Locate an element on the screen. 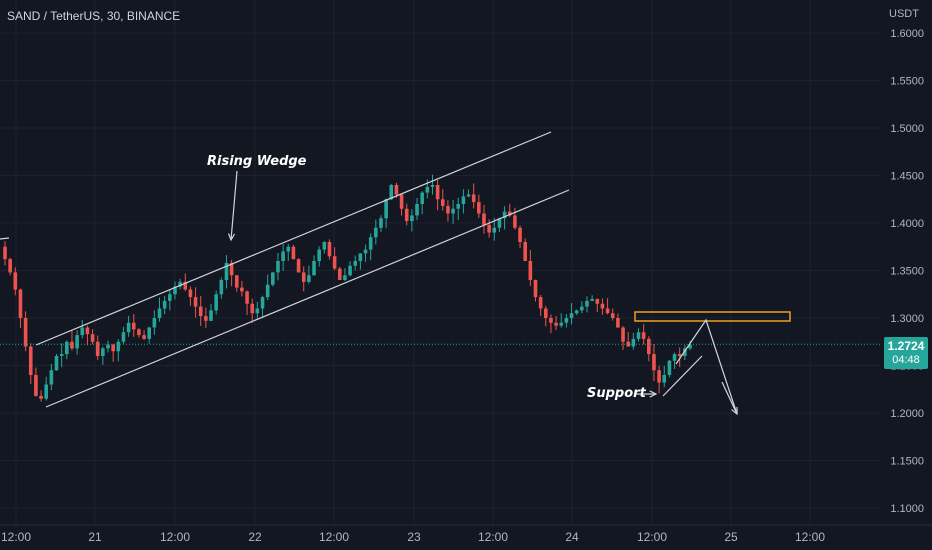  support-callout-arrow-head is located at coordinates (653, 394).